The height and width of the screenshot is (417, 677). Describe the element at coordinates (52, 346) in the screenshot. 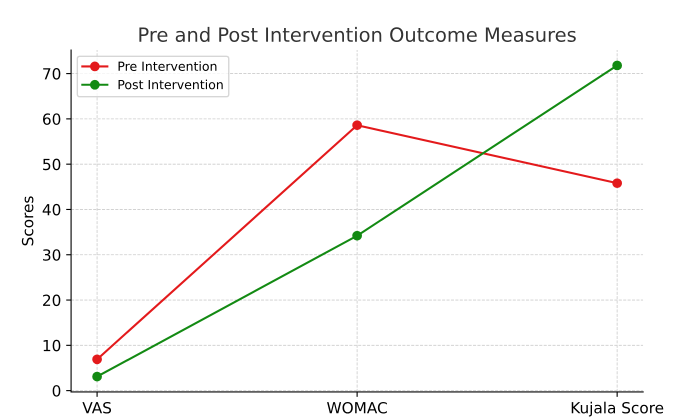

I see `y-tick-label: 10` at that location.